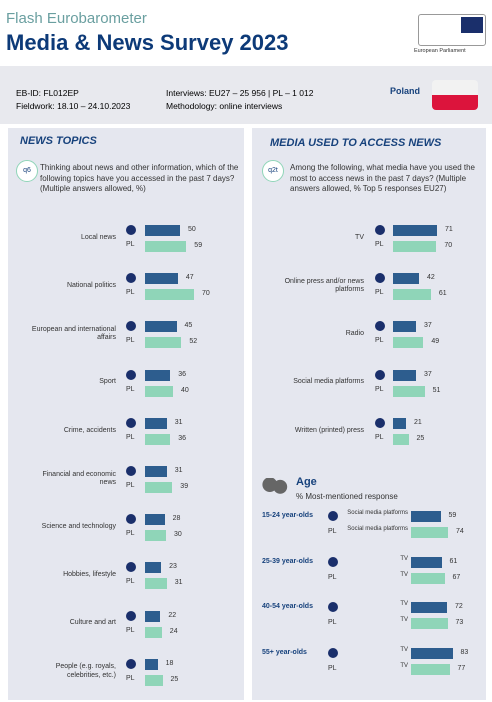  Describe the element at coordinates (405, 91) in the screenshot. I see `country: Poland` at that location.